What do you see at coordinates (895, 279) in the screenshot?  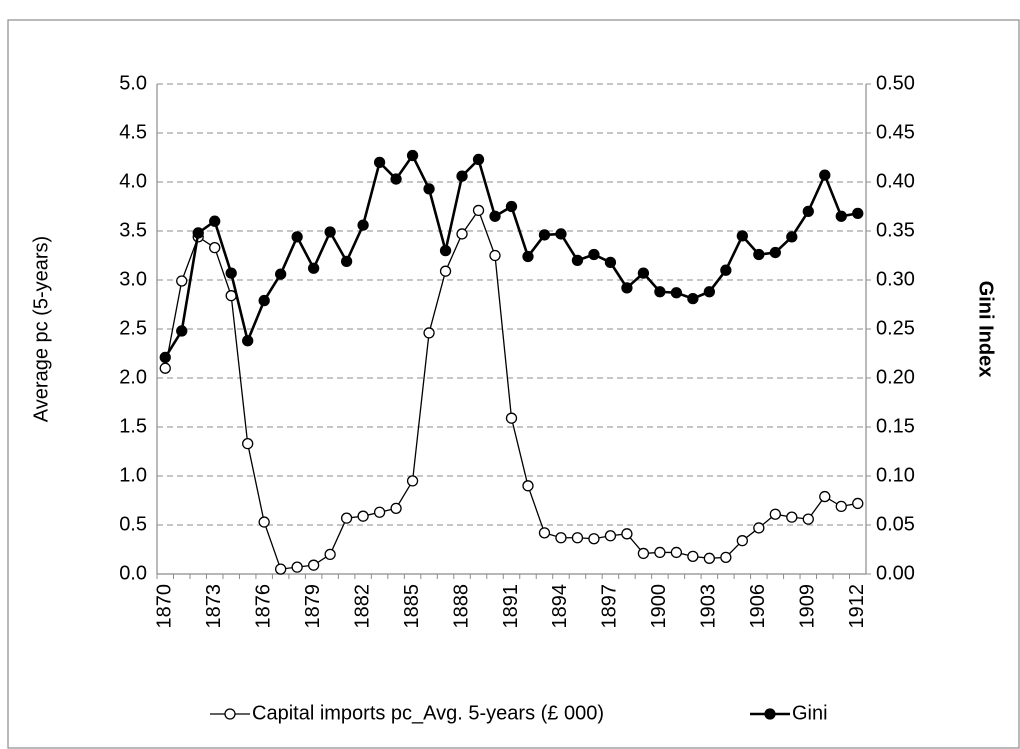 I see `y2-tick-label: 0.30` at bounding box center [895, 279].